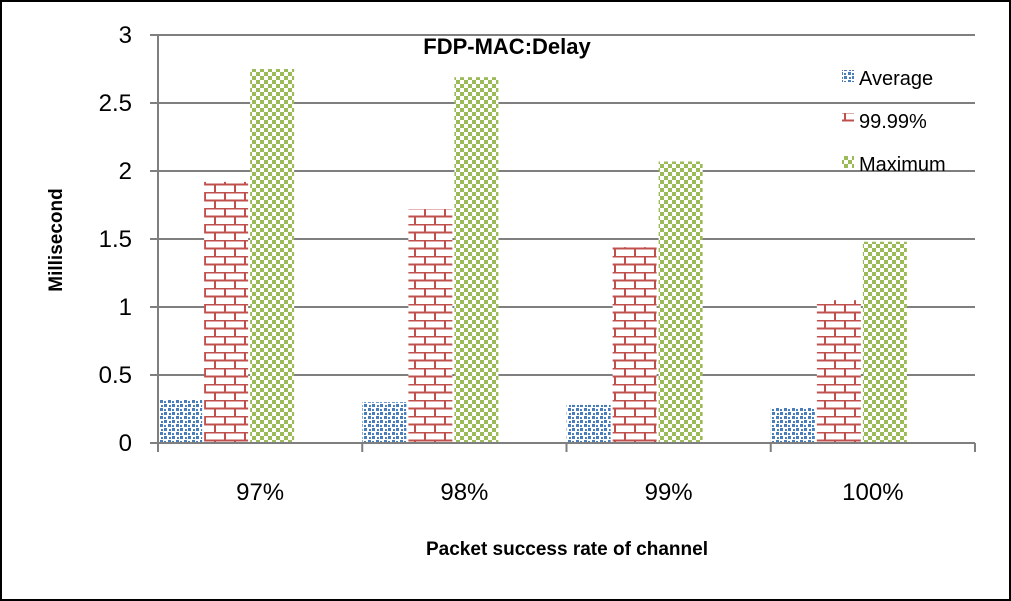 This screenshot has width=1011, height=601. Describe the element at coordinates (507, 46) in the screenshot. I see `chart-title: FDP-MAC:Delay` at that location.